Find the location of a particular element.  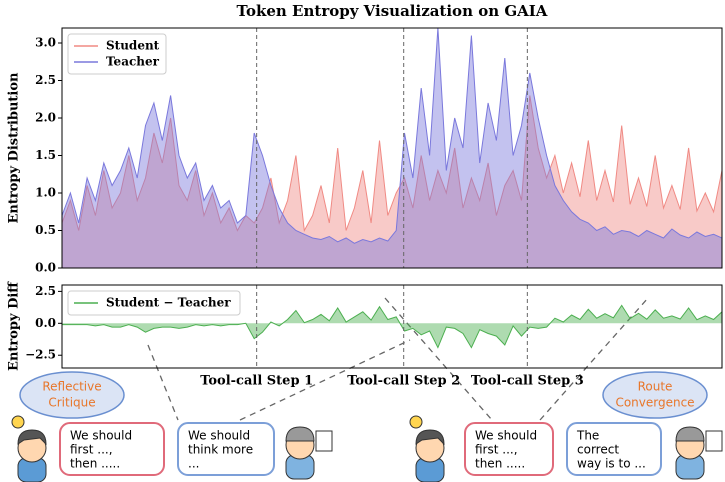

series-line is located at coordinates (392, 326).